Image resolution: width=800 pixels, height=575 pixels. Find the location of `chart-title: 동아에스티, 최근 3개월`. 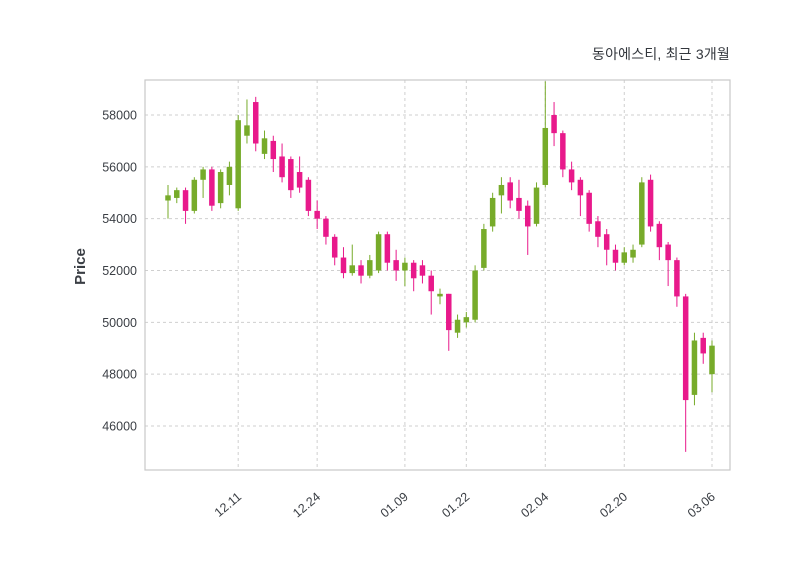

chart-title: 동아에스티, 최근 3개월 is located at coordinates (661, 54).